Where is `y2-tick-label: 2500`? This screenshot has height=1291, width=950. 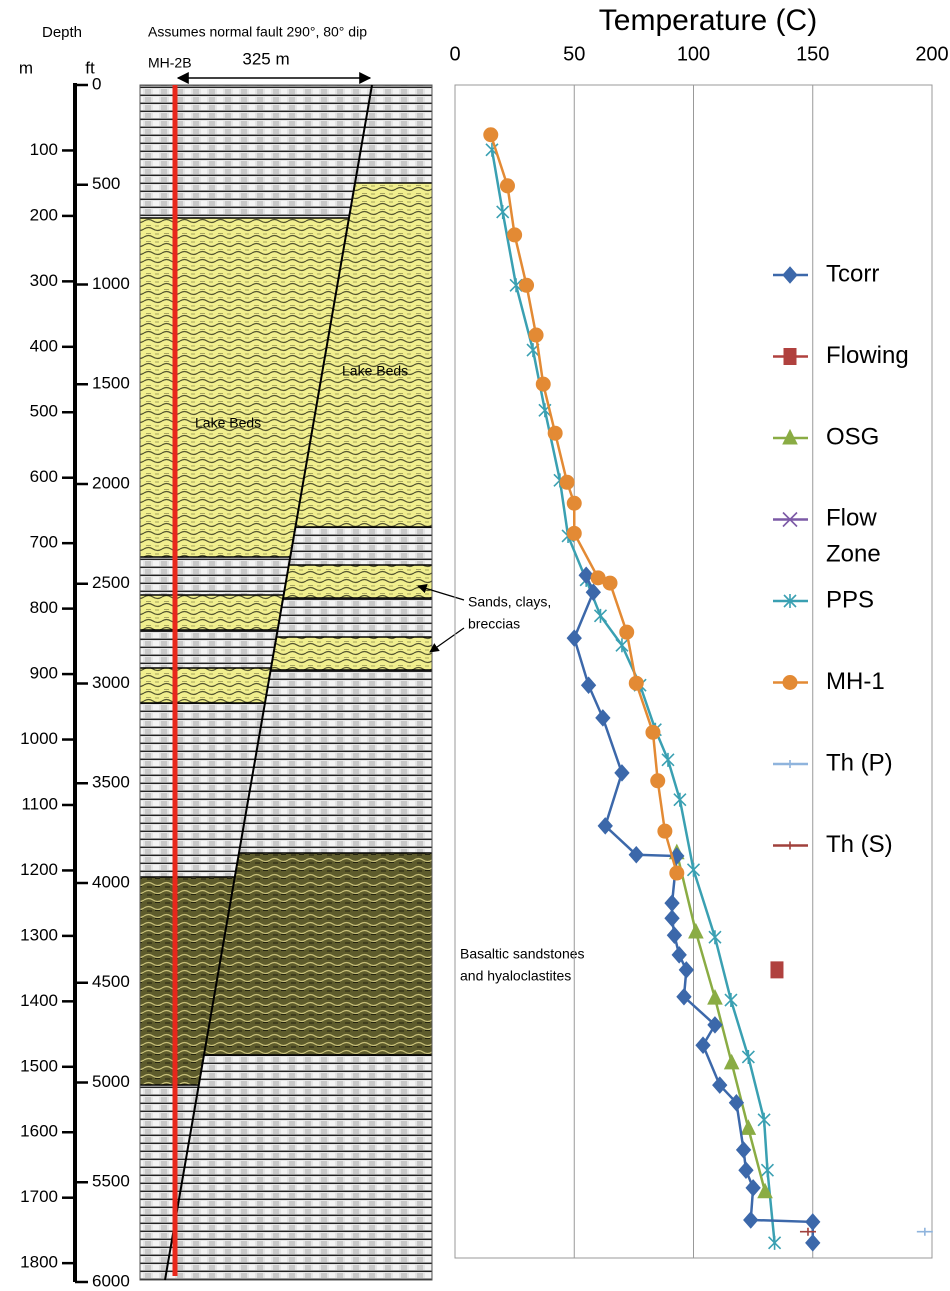
y2-tick-label: 2500 is located at coordinates (111, 582).